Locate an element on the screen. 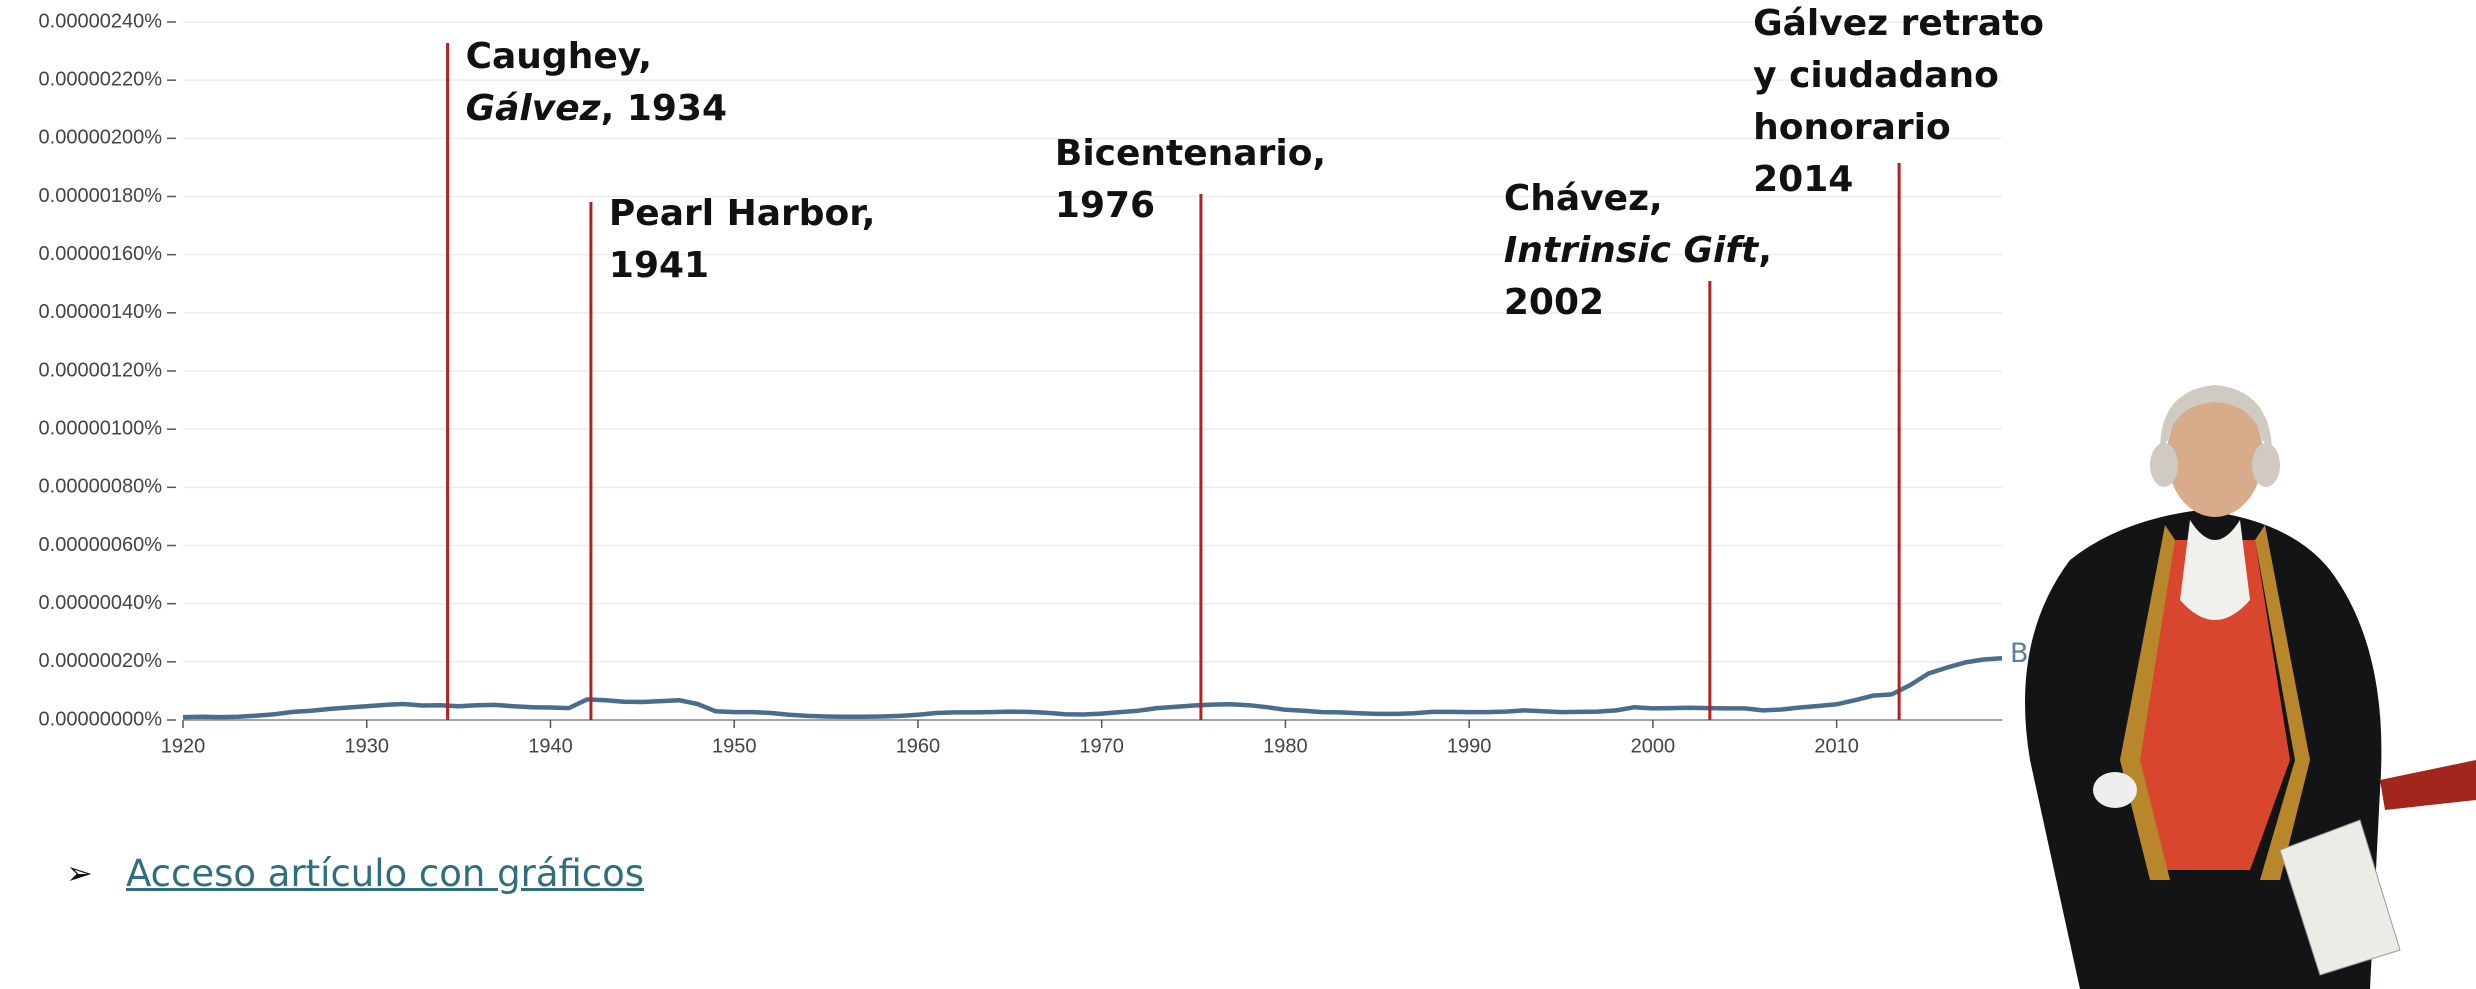  annotation-segment: Gálvez retrato is located at coordinates (1898, 23).